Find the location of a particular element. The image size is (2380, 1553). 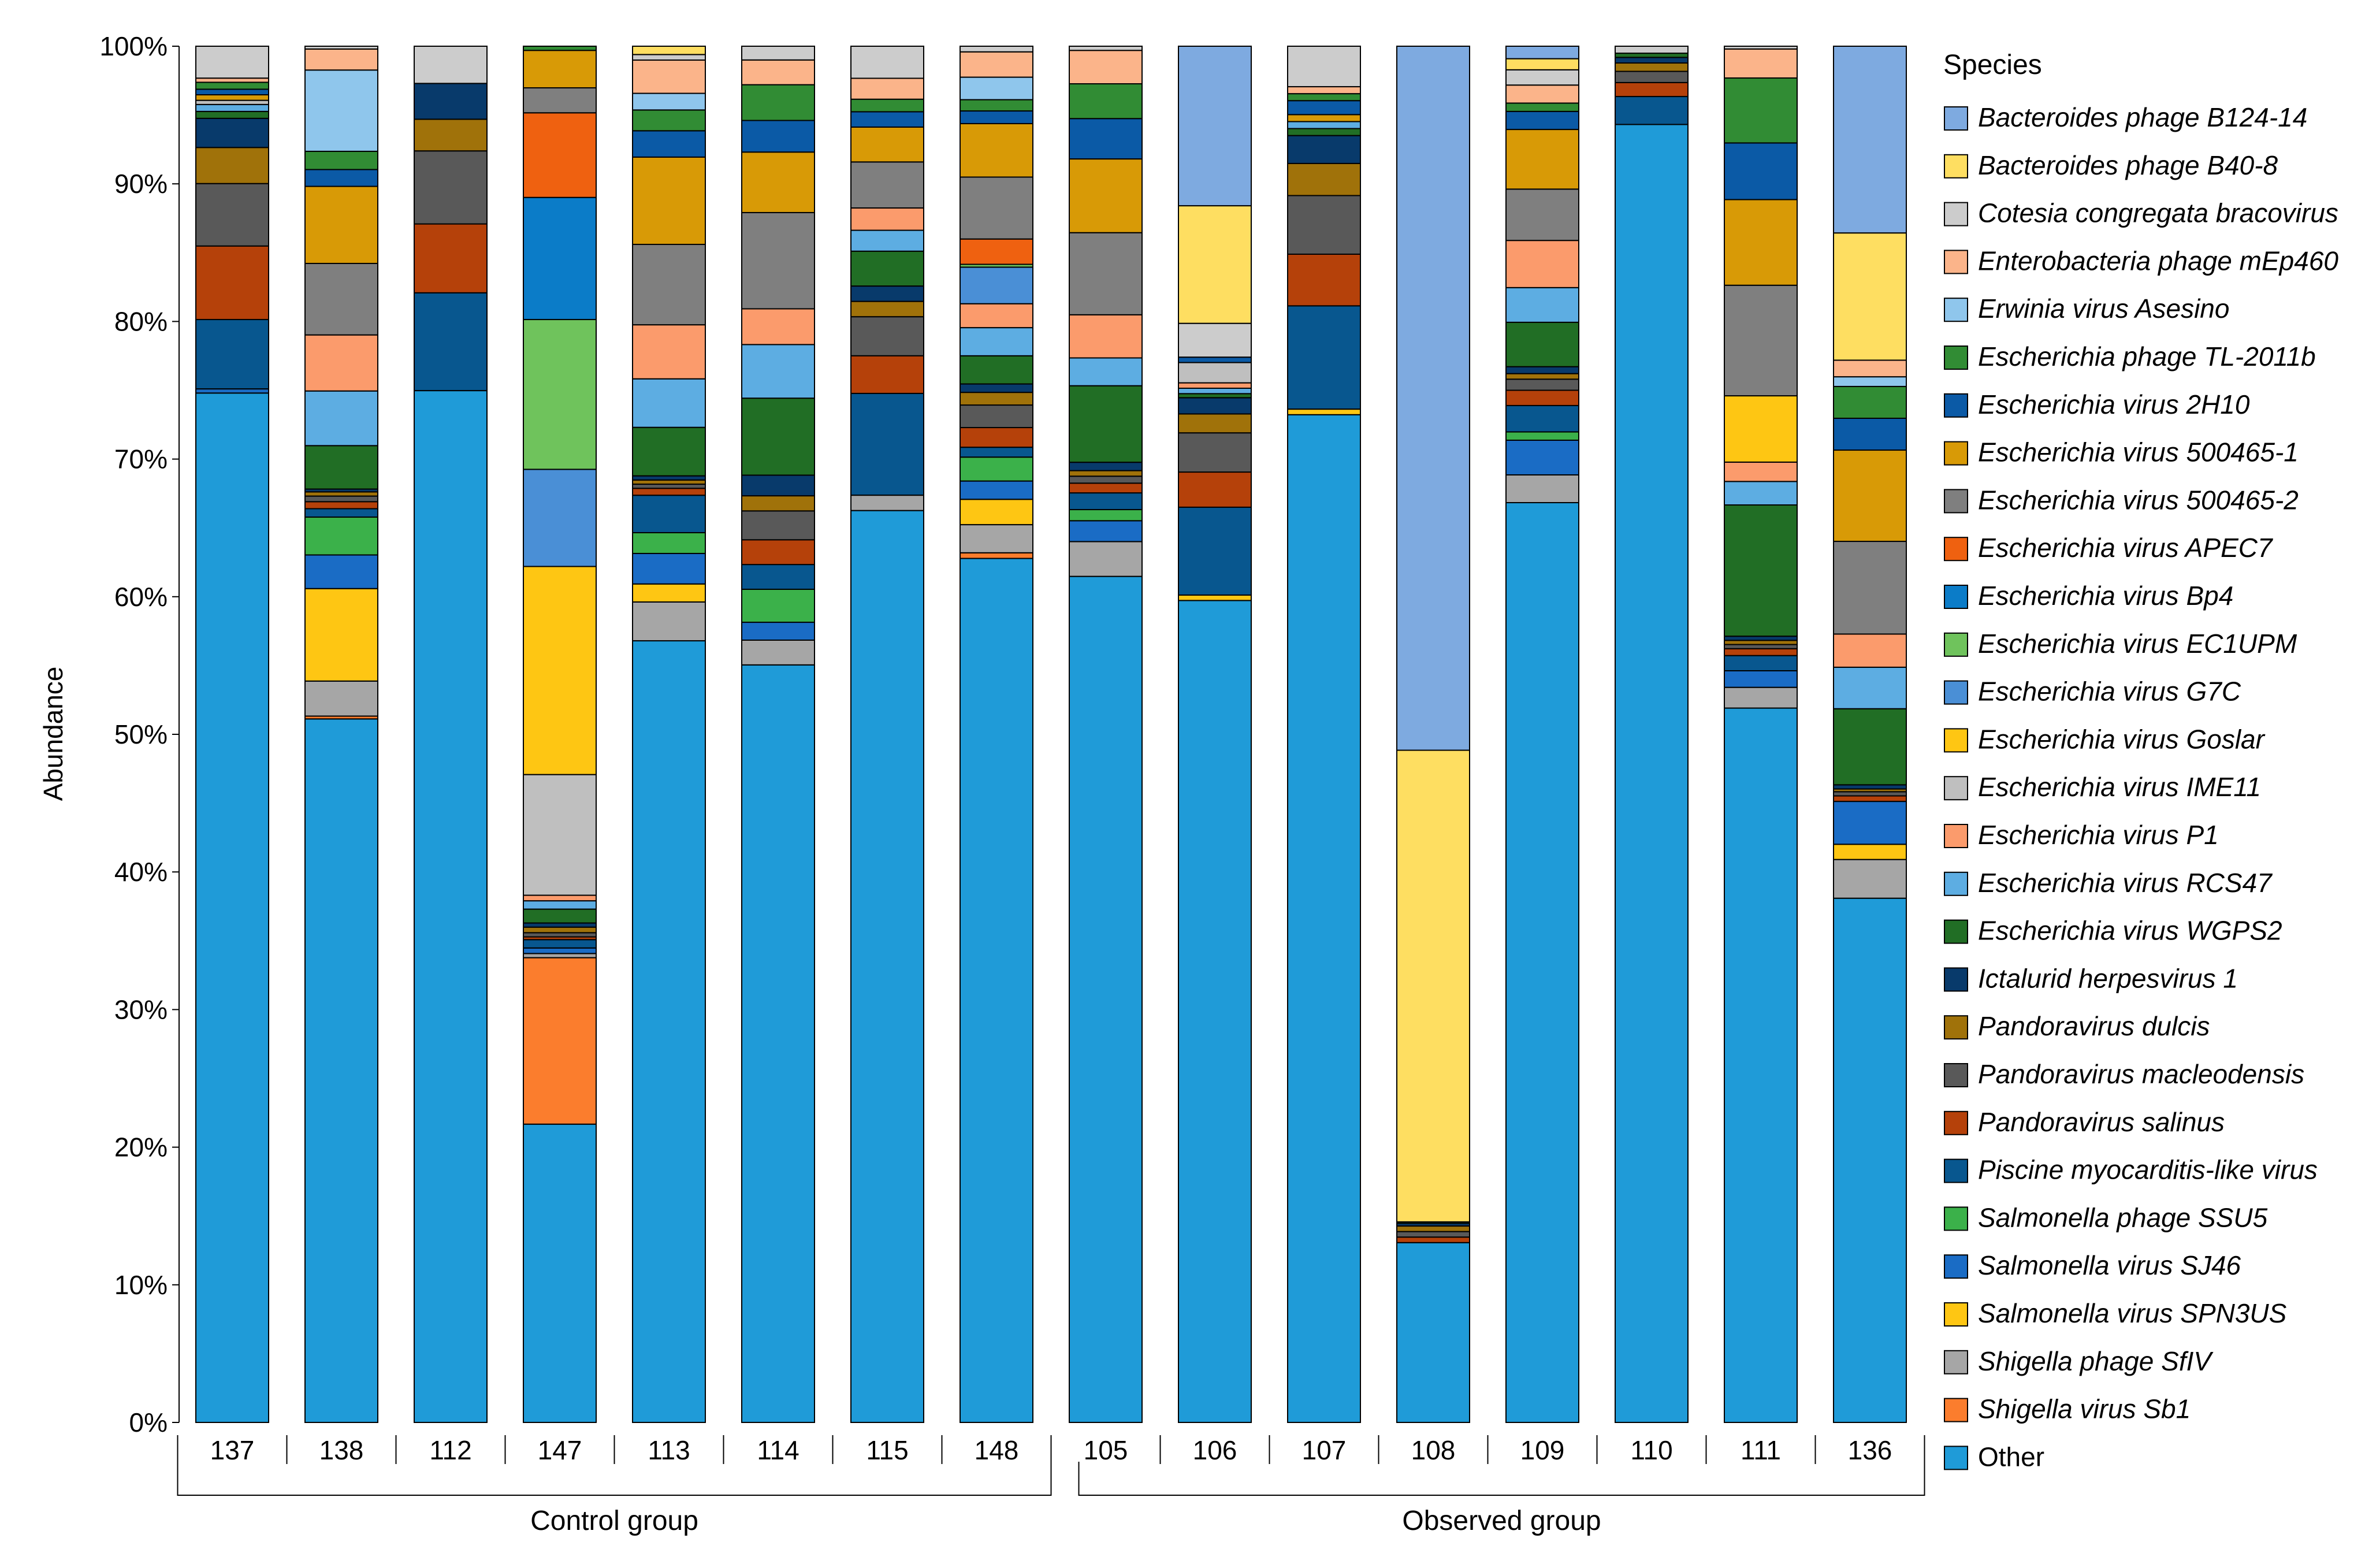

y-tick-label: 40% is located at coordinates (141, 872).